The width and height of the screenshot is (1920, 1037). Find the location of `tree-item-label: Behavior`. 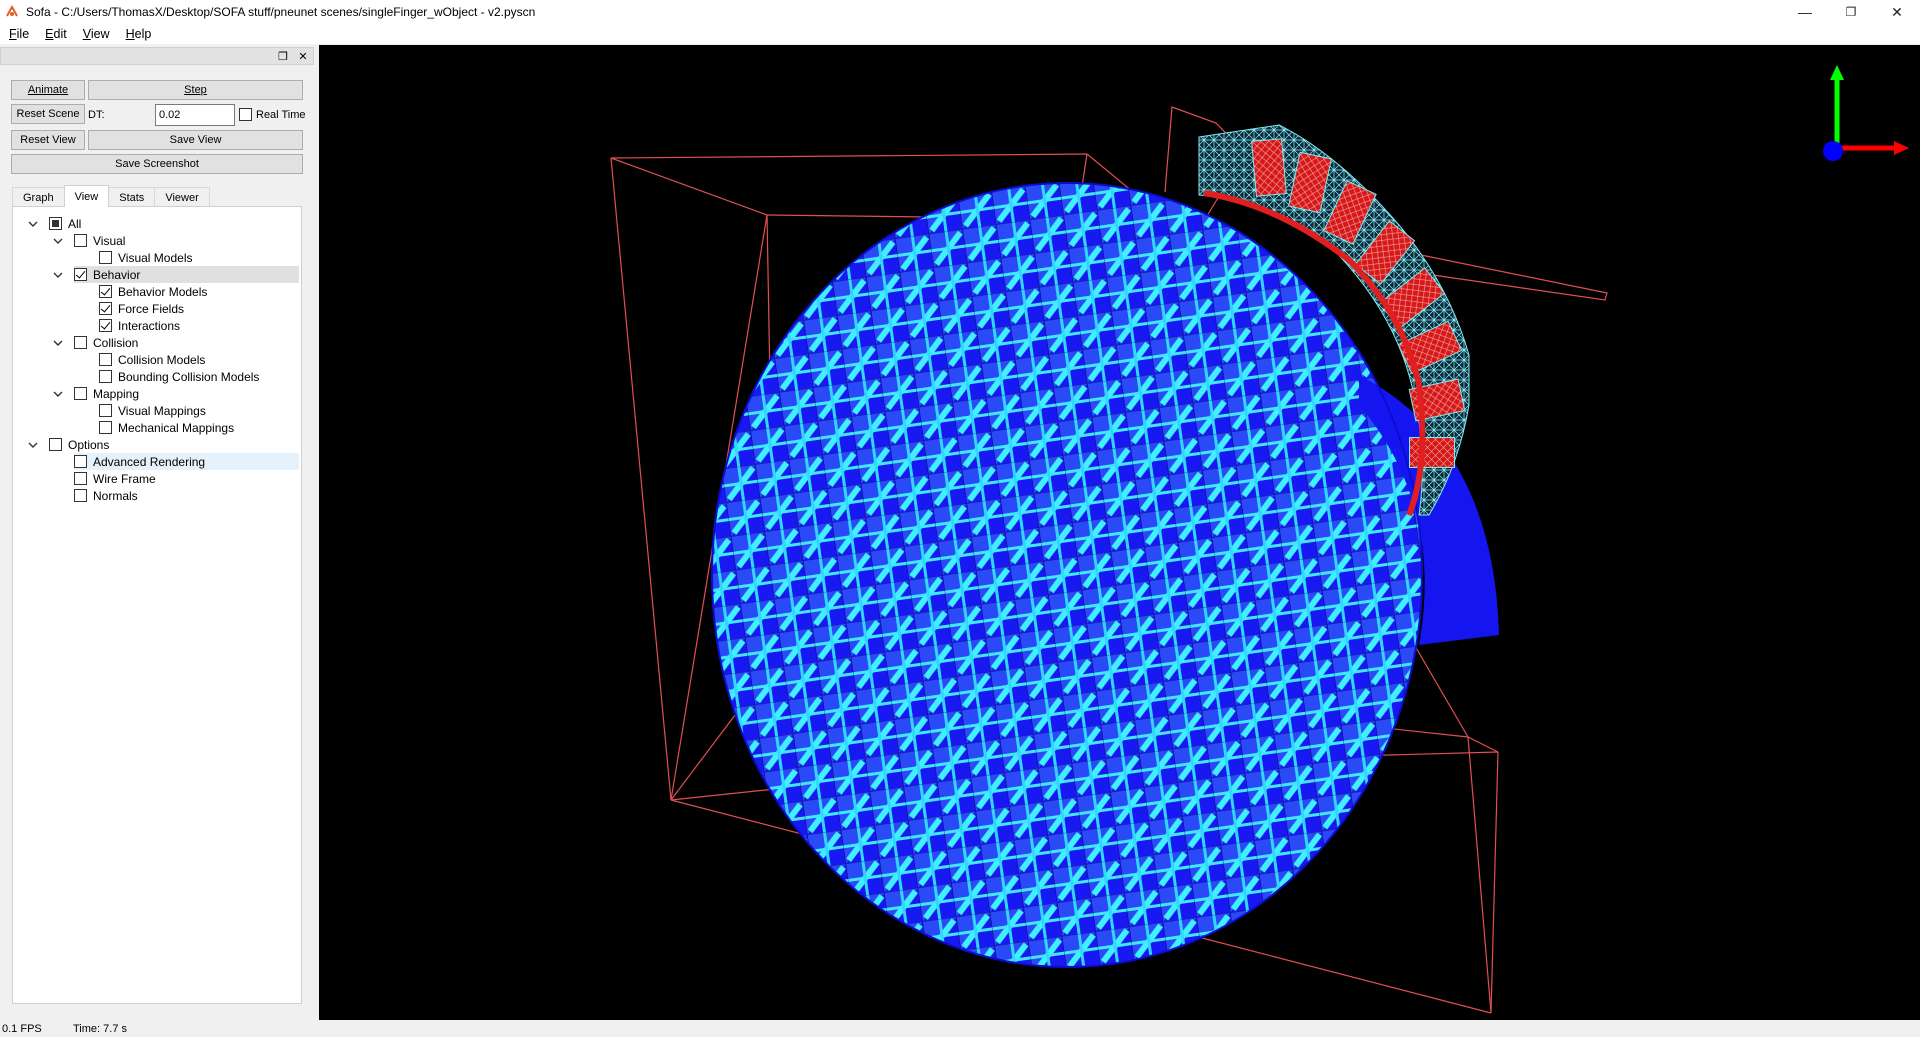

tree-item-label: Behavior is located at coordinates (117, 274).